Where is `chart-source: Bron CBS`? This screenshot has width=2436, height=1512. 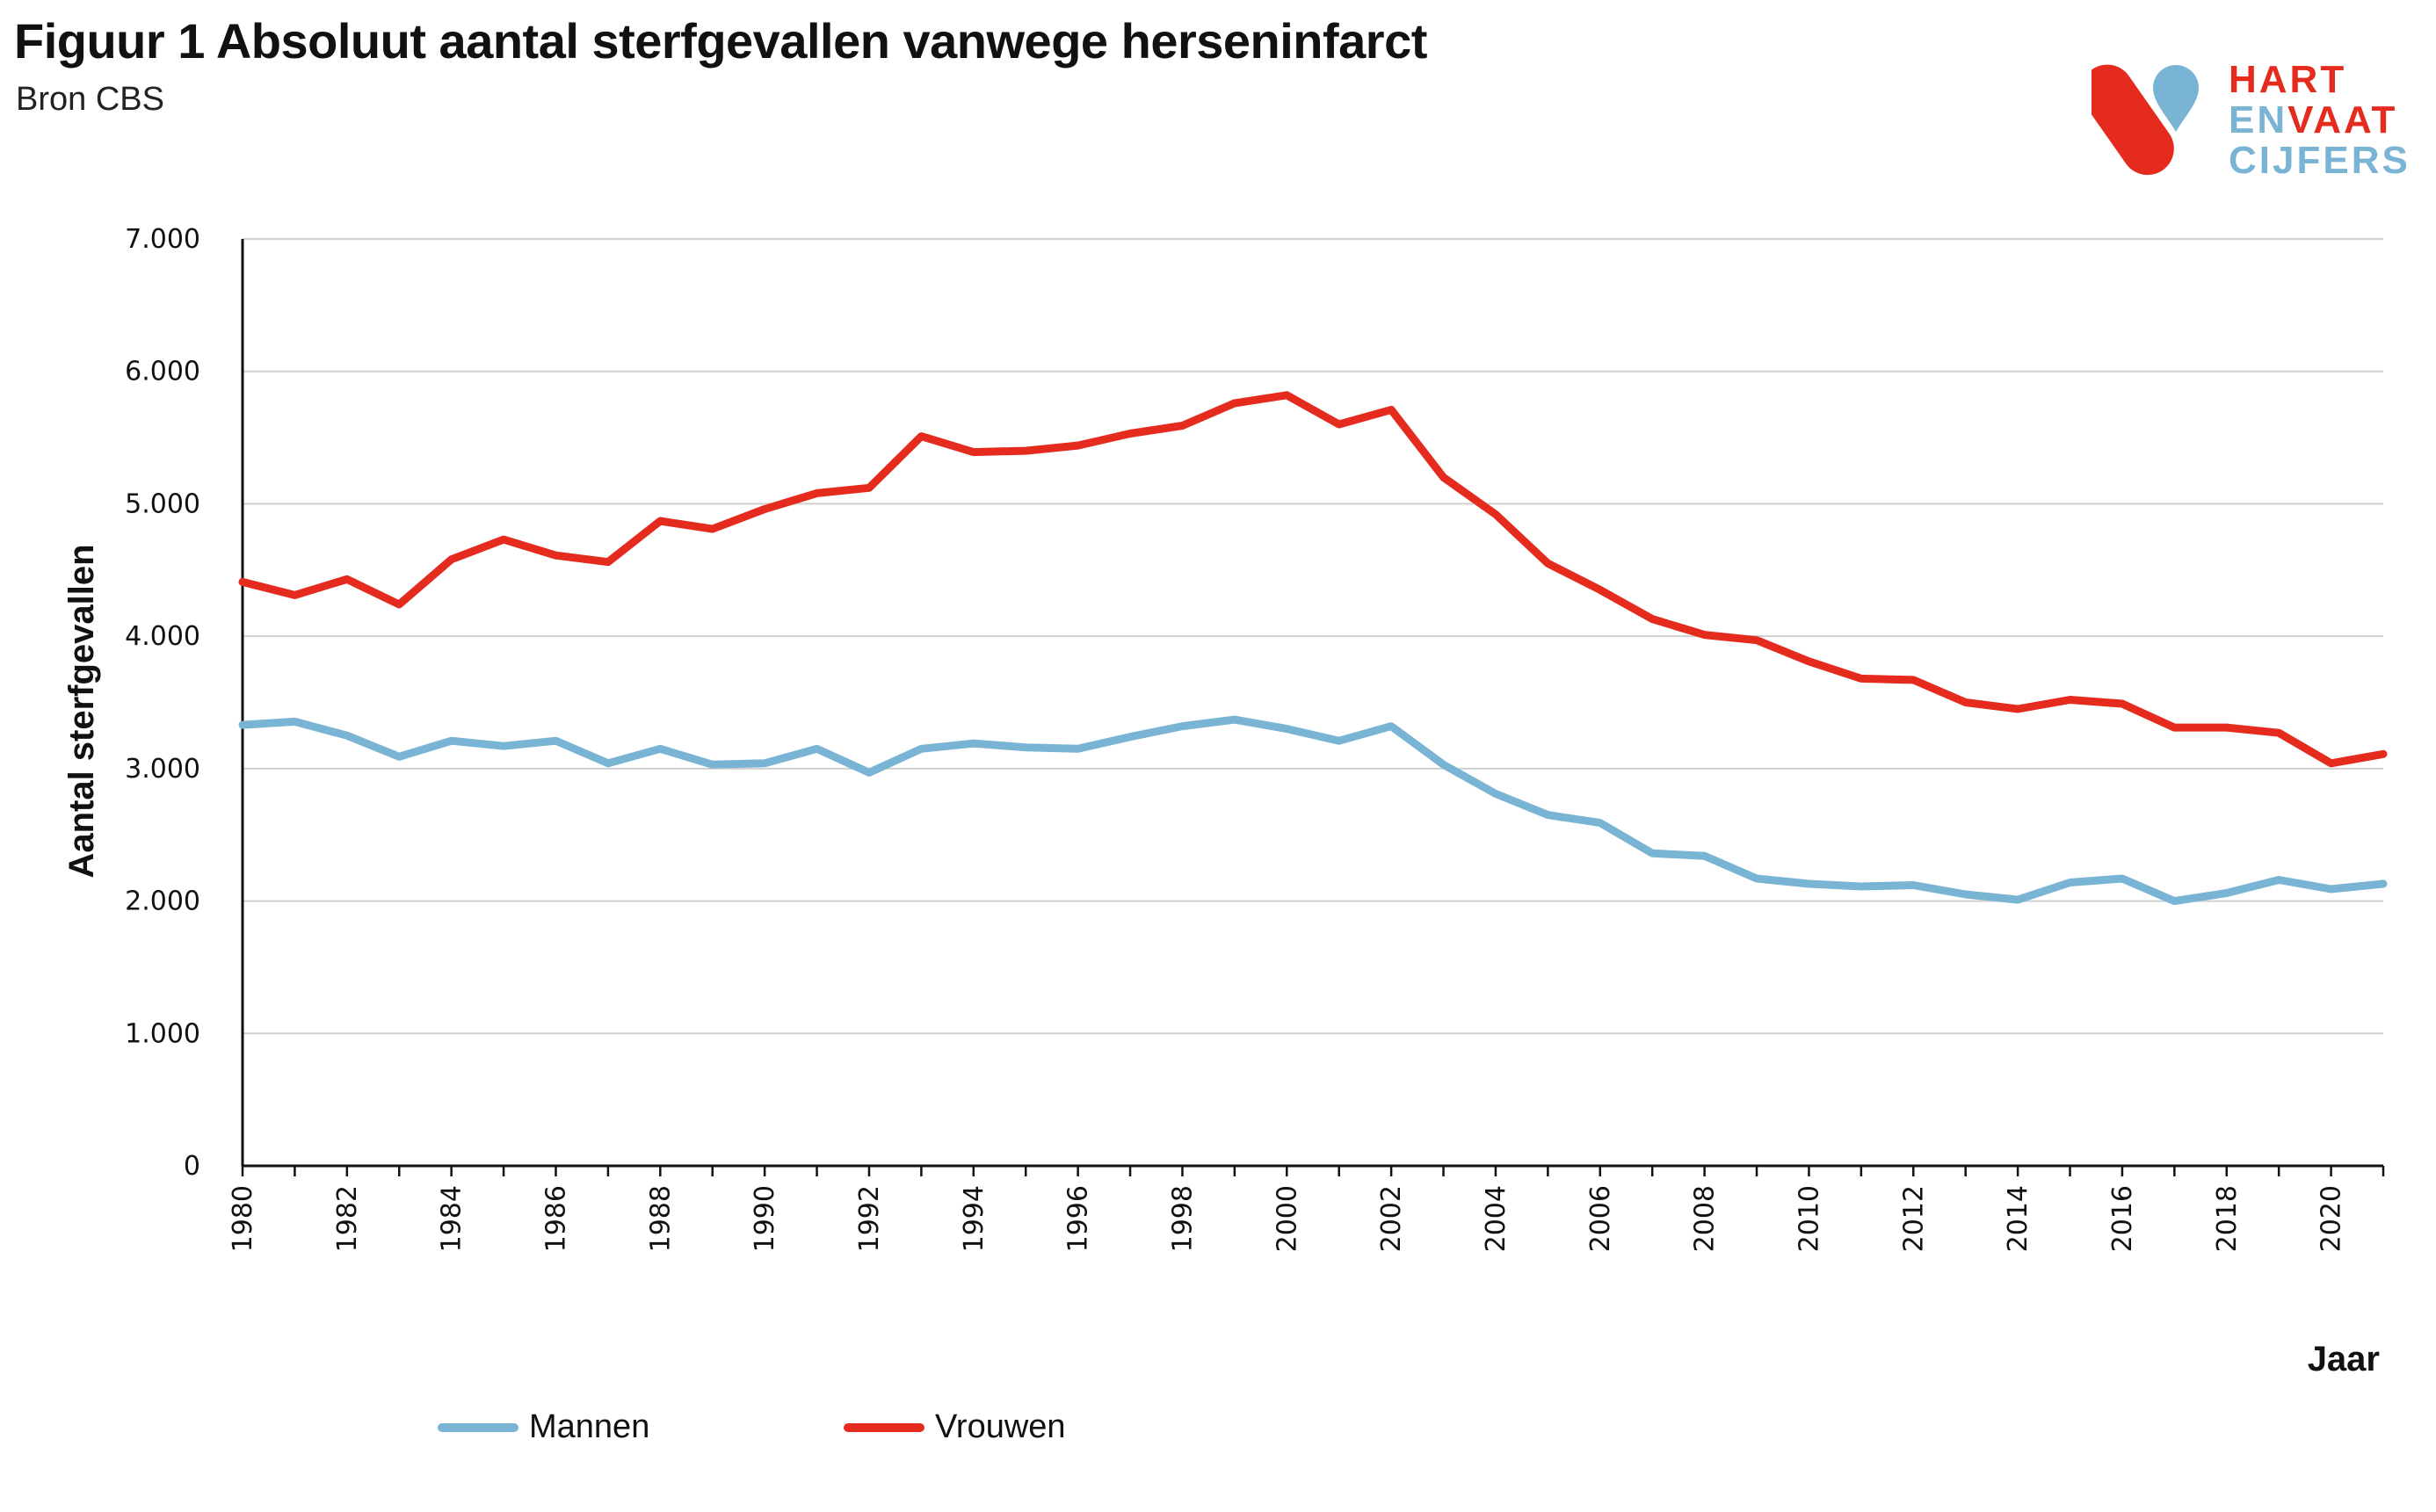
chart-source: Bron CBS is located at coordinates (90, 99).